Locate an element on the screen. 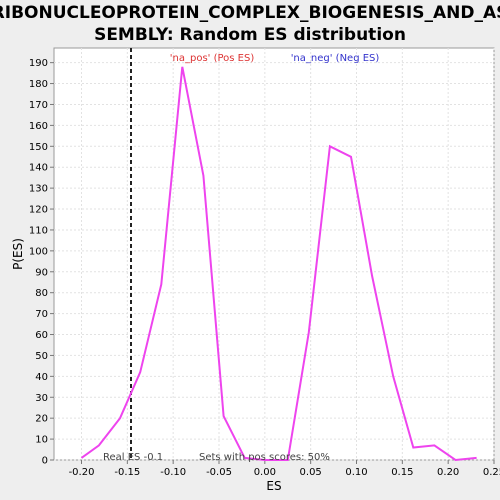  legend-pos-es: 'na_pos' (Pos ES) is located at coordinates (212, 58).